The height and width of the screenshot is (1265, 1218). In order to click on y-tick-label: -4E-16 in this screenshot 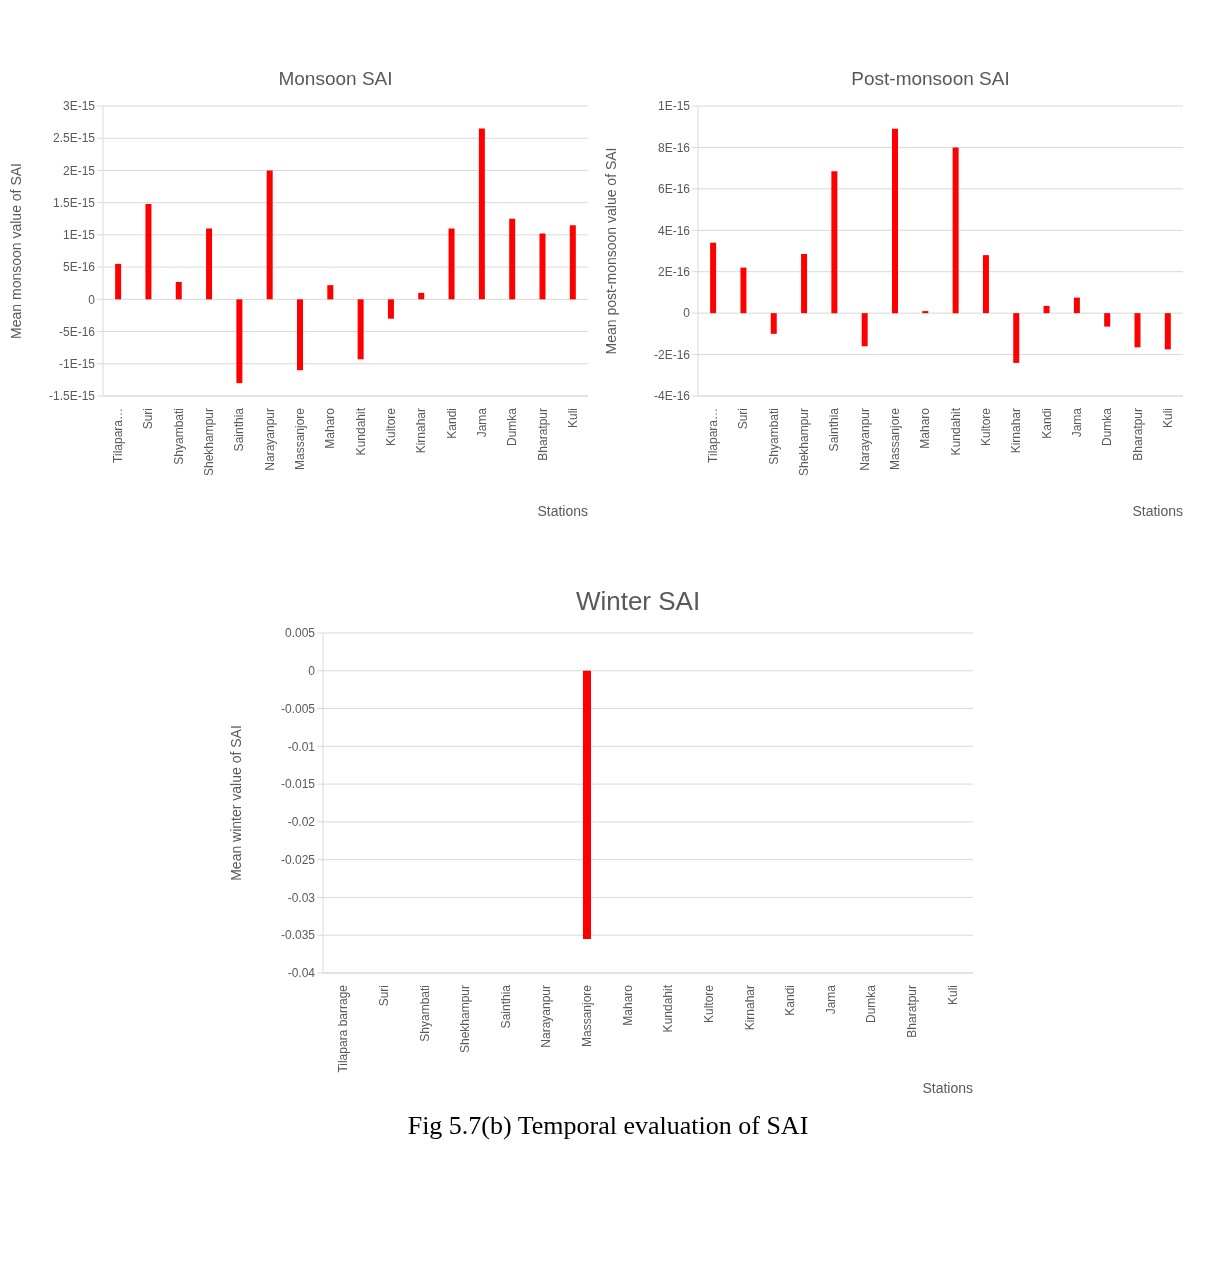, I will do `click(672, 396)`.